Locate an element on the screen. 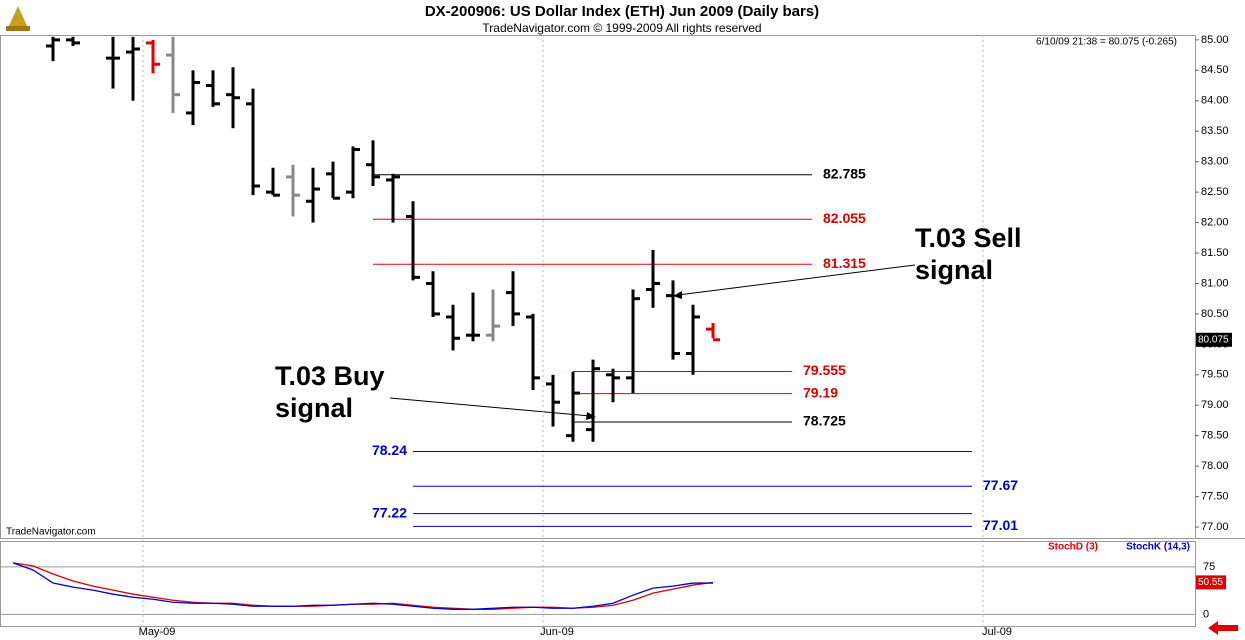 The image size is (1245, 640). y-tick-label: 82.50 is located at coordinates (1215, 192).